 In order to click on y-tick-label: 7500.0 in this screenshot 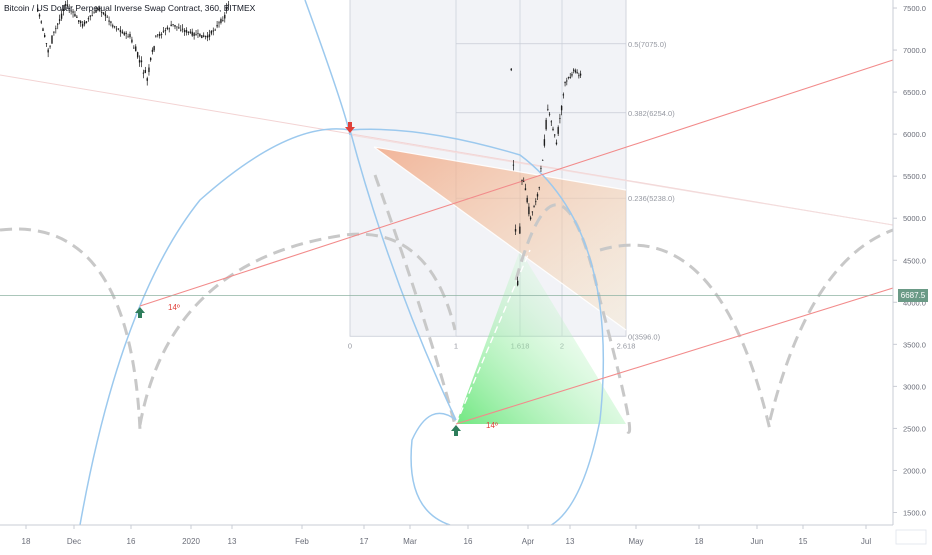, I will do `click(914, 8)`.